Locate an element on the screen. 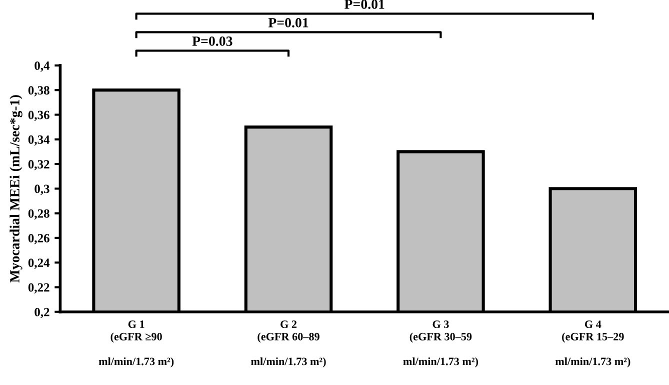  y-tick-label: 0,3 is located at coordinates (42, 189).